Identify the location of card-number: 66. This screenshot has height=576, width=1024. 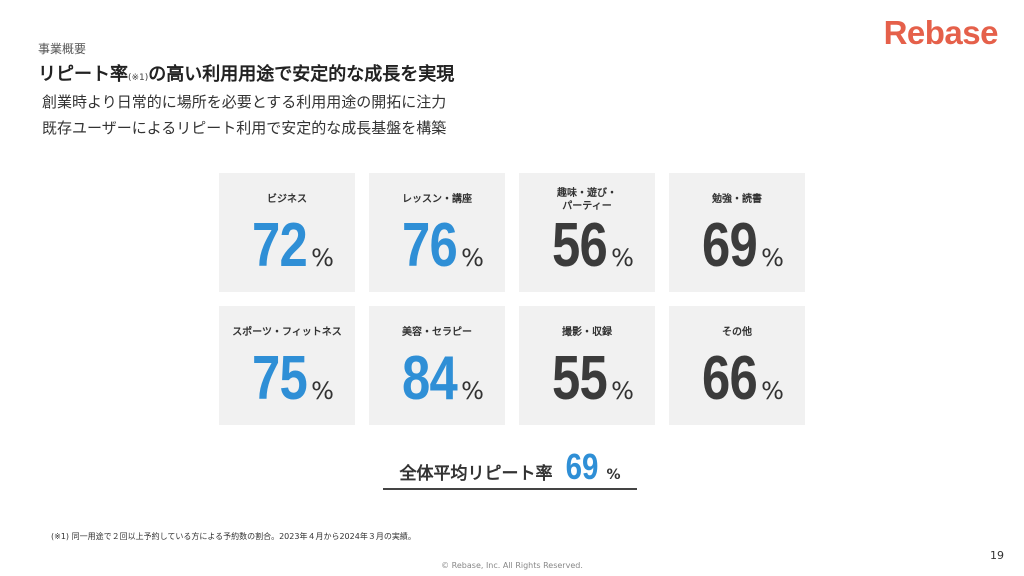
(730, 378).